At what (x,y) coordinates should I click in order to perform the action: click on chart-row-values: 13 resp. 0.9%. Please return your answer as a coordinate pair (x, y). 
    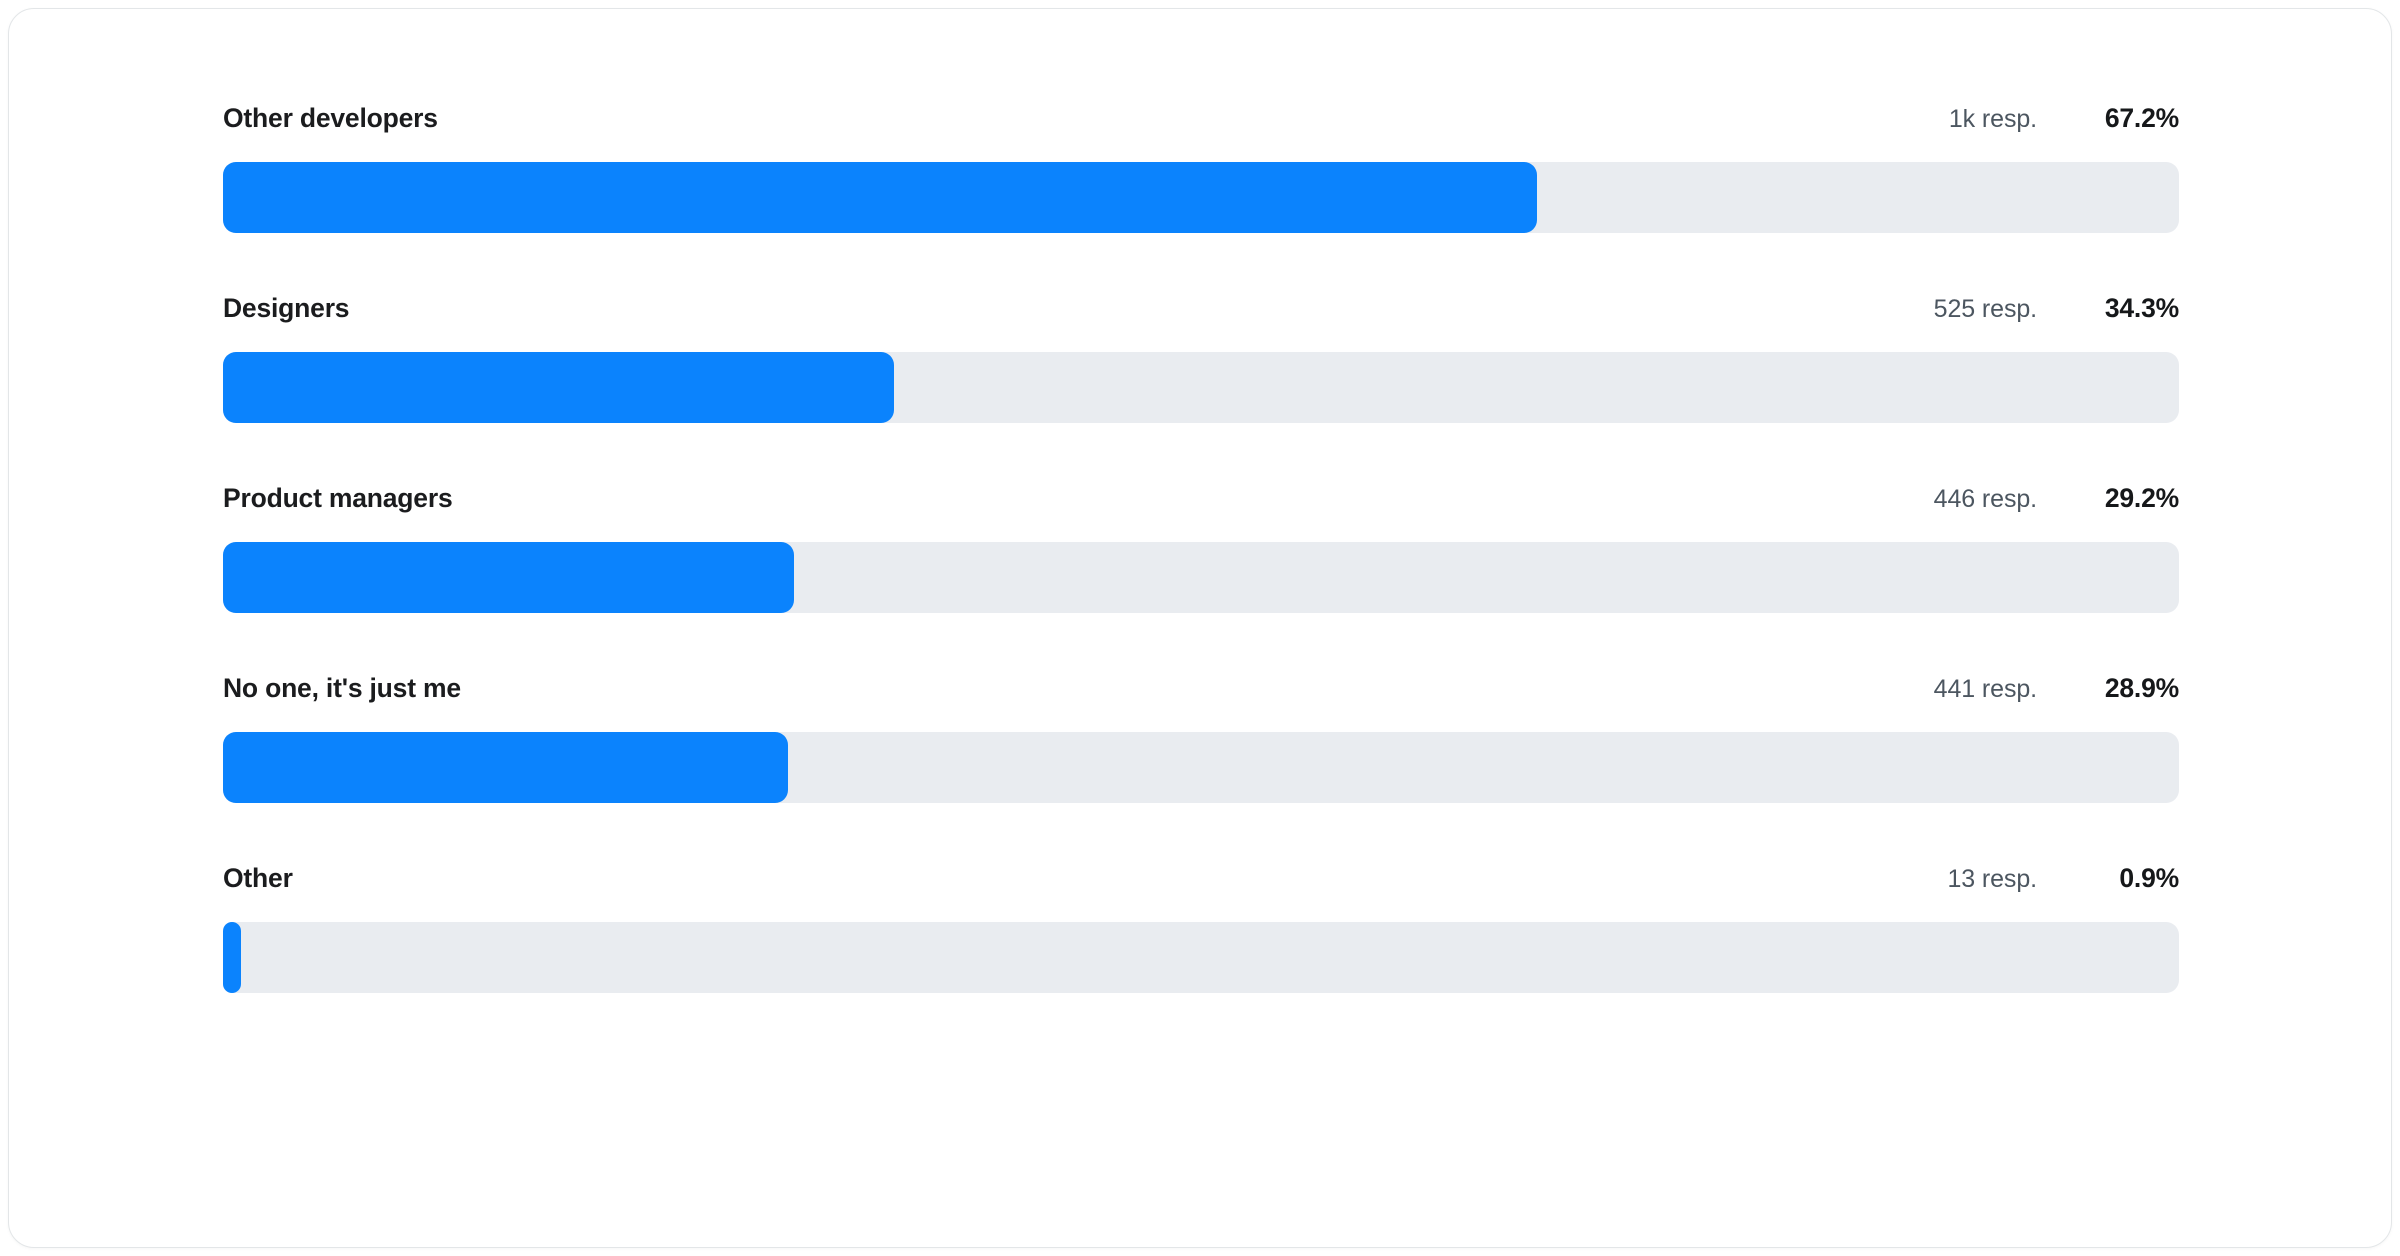
    Looking at the image, I should click on (2063, 878).